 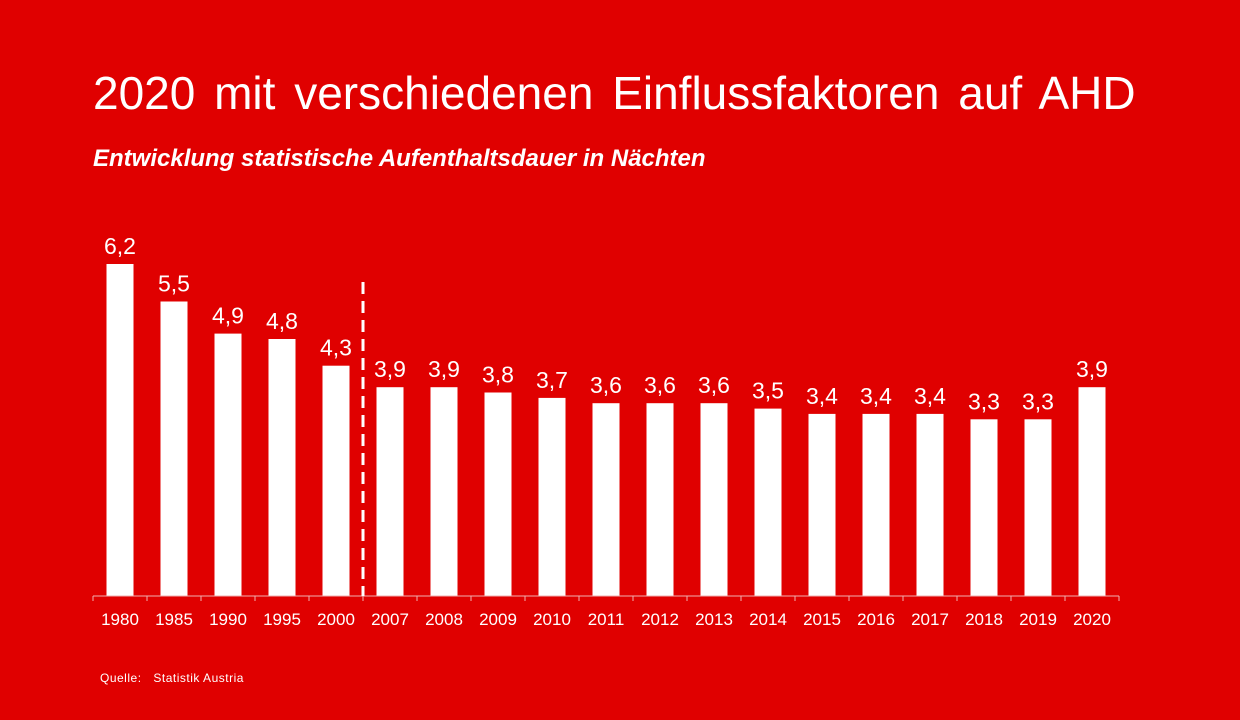 I want to click on value-label-1995: 4,8, so click(x=282, y=321).